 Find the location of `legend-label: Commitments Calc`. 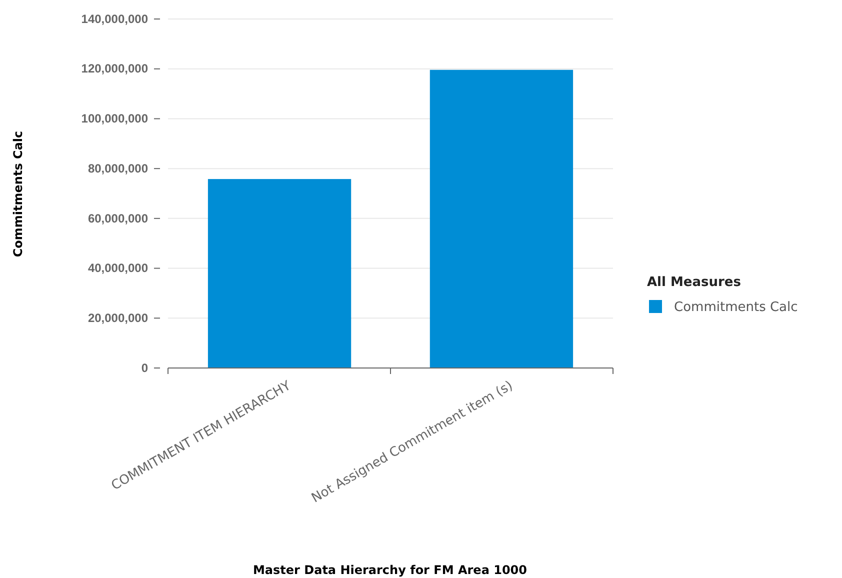

legend-label: Commitments Calc is located at coordinates (736, 307).